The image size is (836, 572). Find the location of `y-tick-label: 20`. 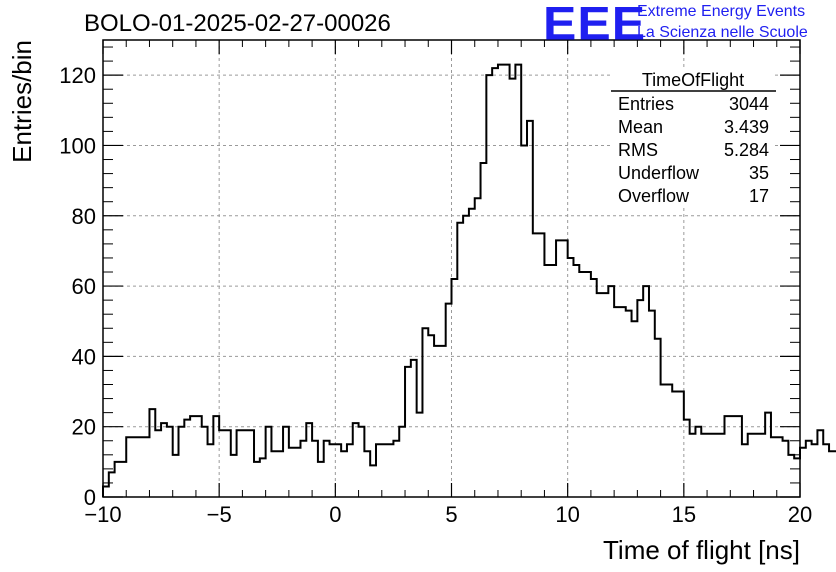

y-tick-label: 20 is located at coordinates (84, 427).